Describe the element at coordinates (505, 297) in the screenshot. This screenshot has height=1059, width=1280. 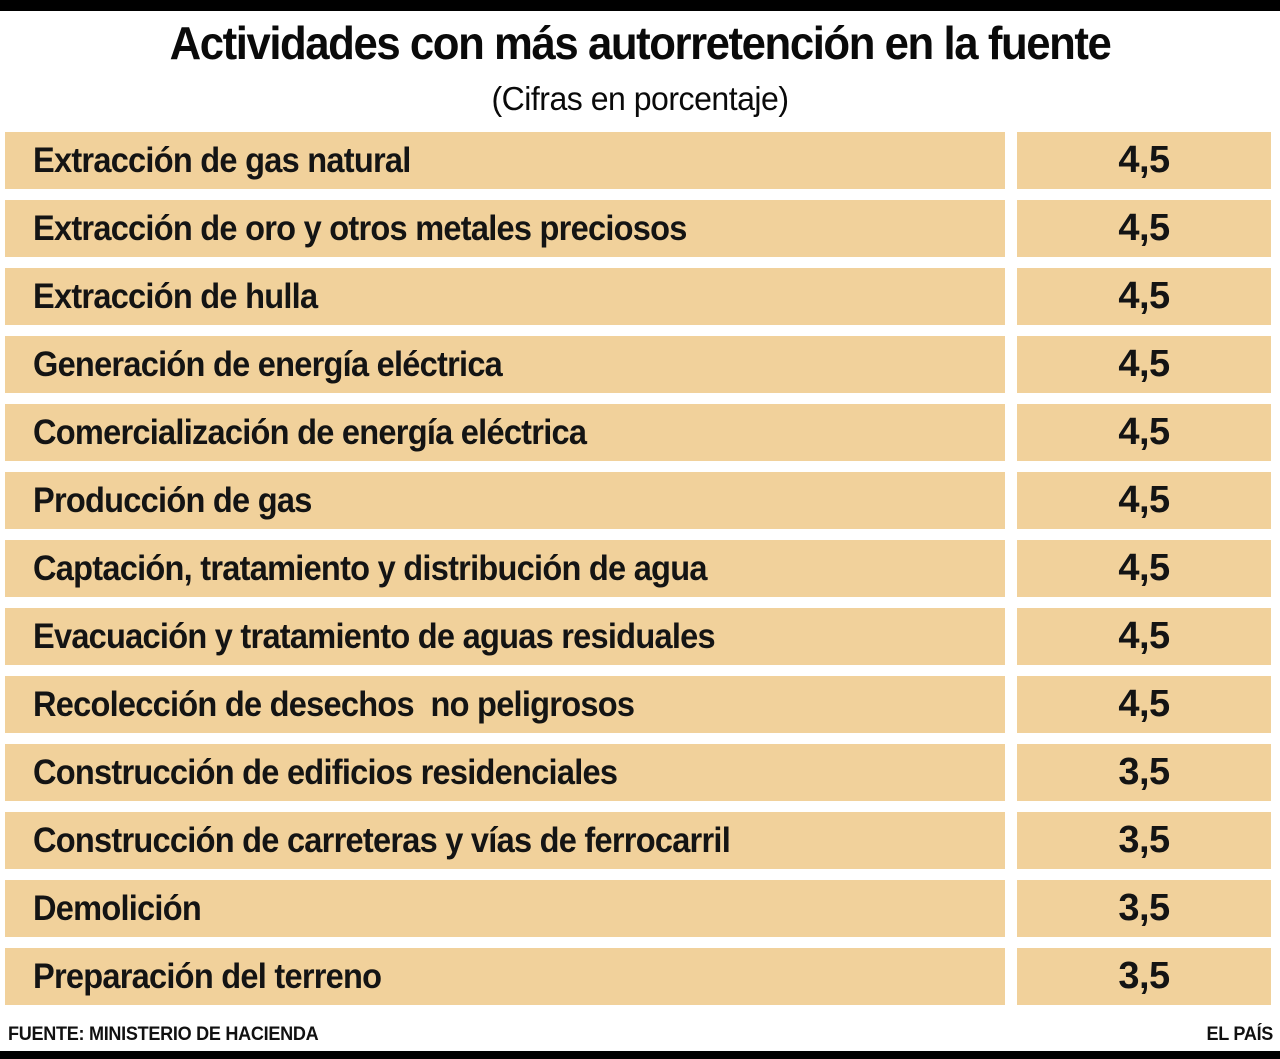
I see `activity-label-cell: Extracción de hulla` at that location.